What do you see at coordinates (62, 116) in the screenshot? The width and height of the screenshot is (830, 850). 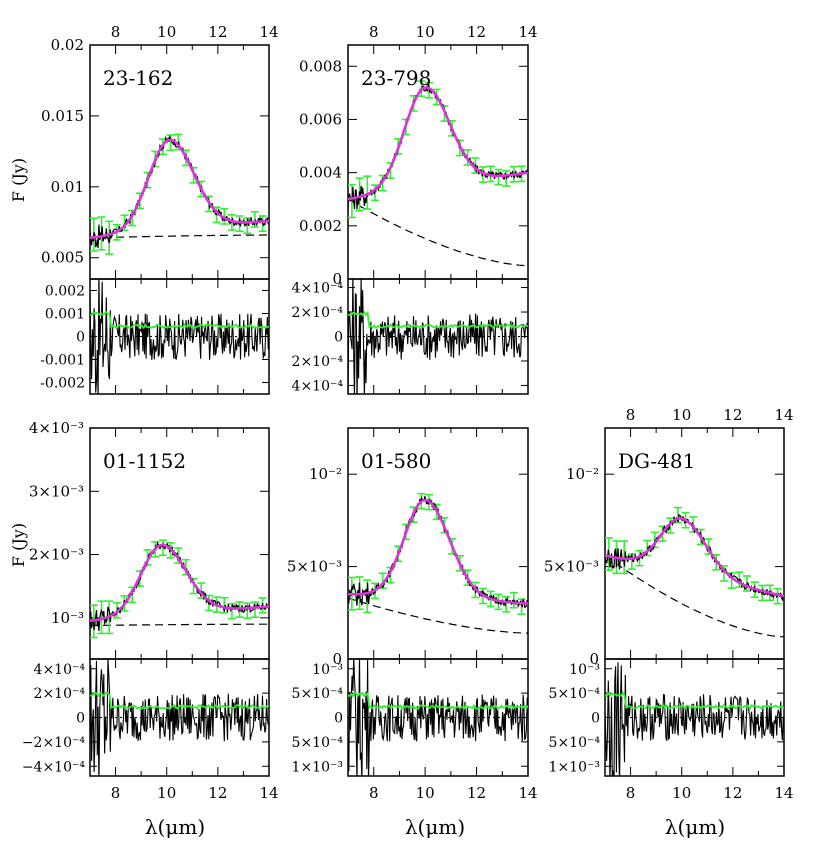 I see `y-tick-label: 0.015` at bounding box center [62, 116].